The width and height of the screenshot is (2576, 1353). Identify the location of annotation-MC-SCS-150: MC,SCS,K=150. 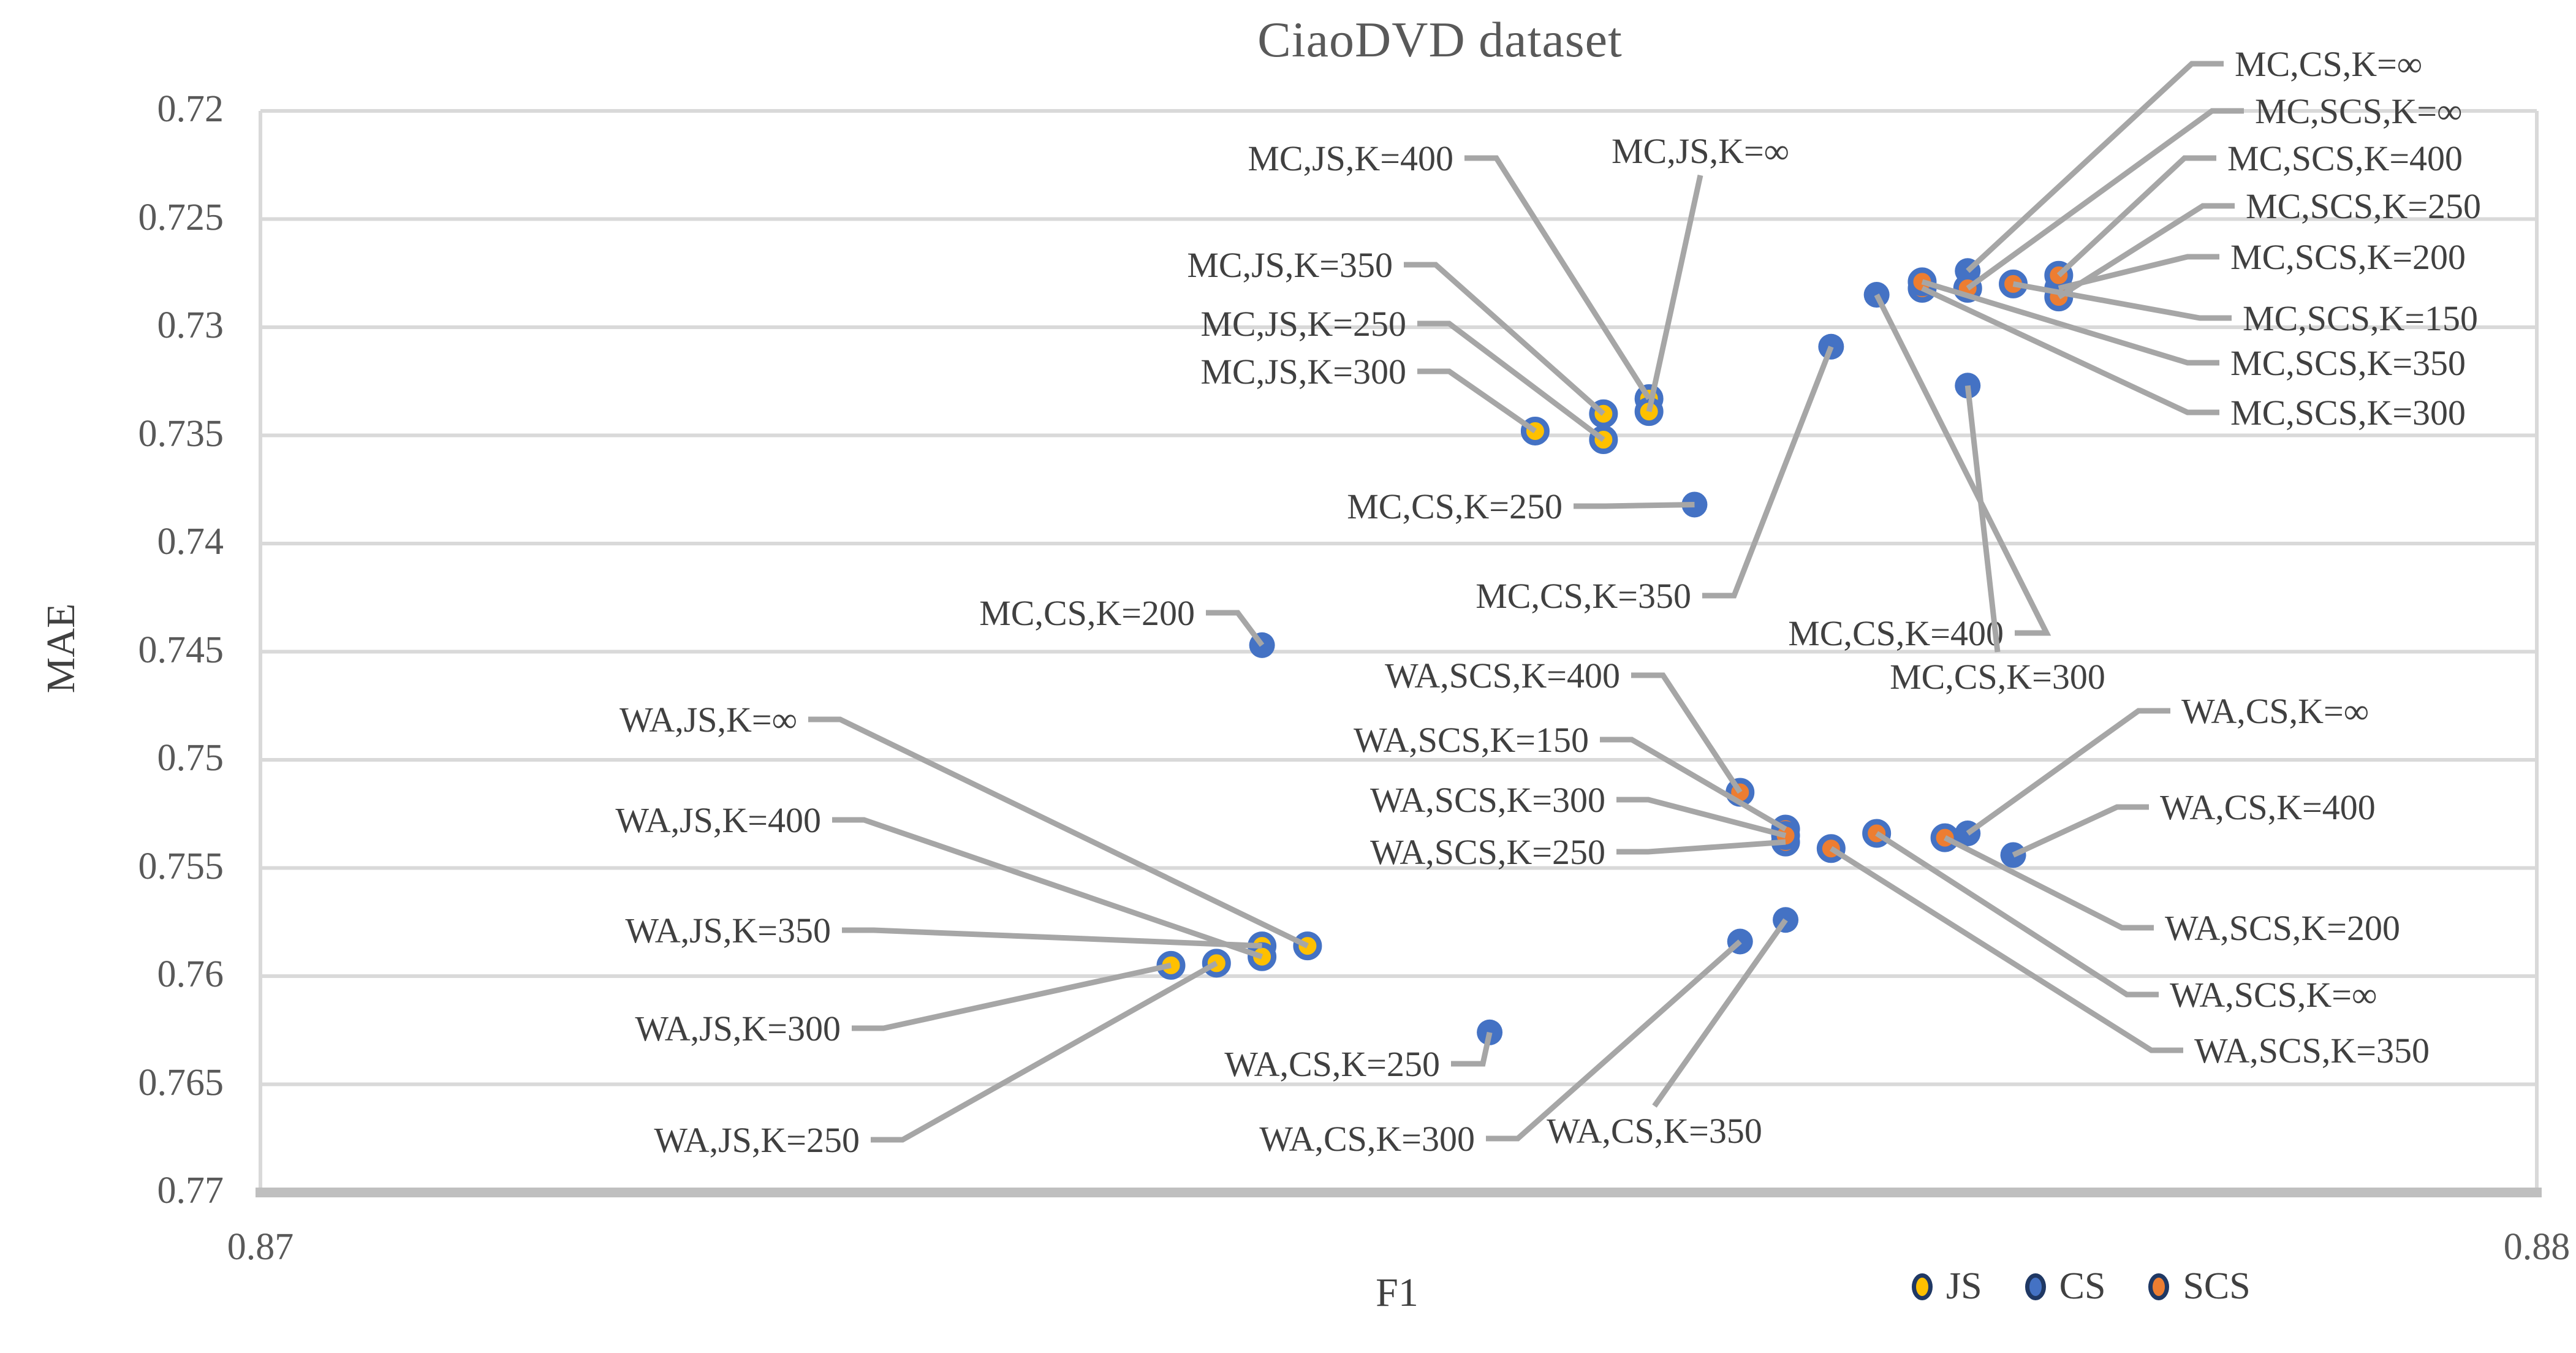
(2360, 318).